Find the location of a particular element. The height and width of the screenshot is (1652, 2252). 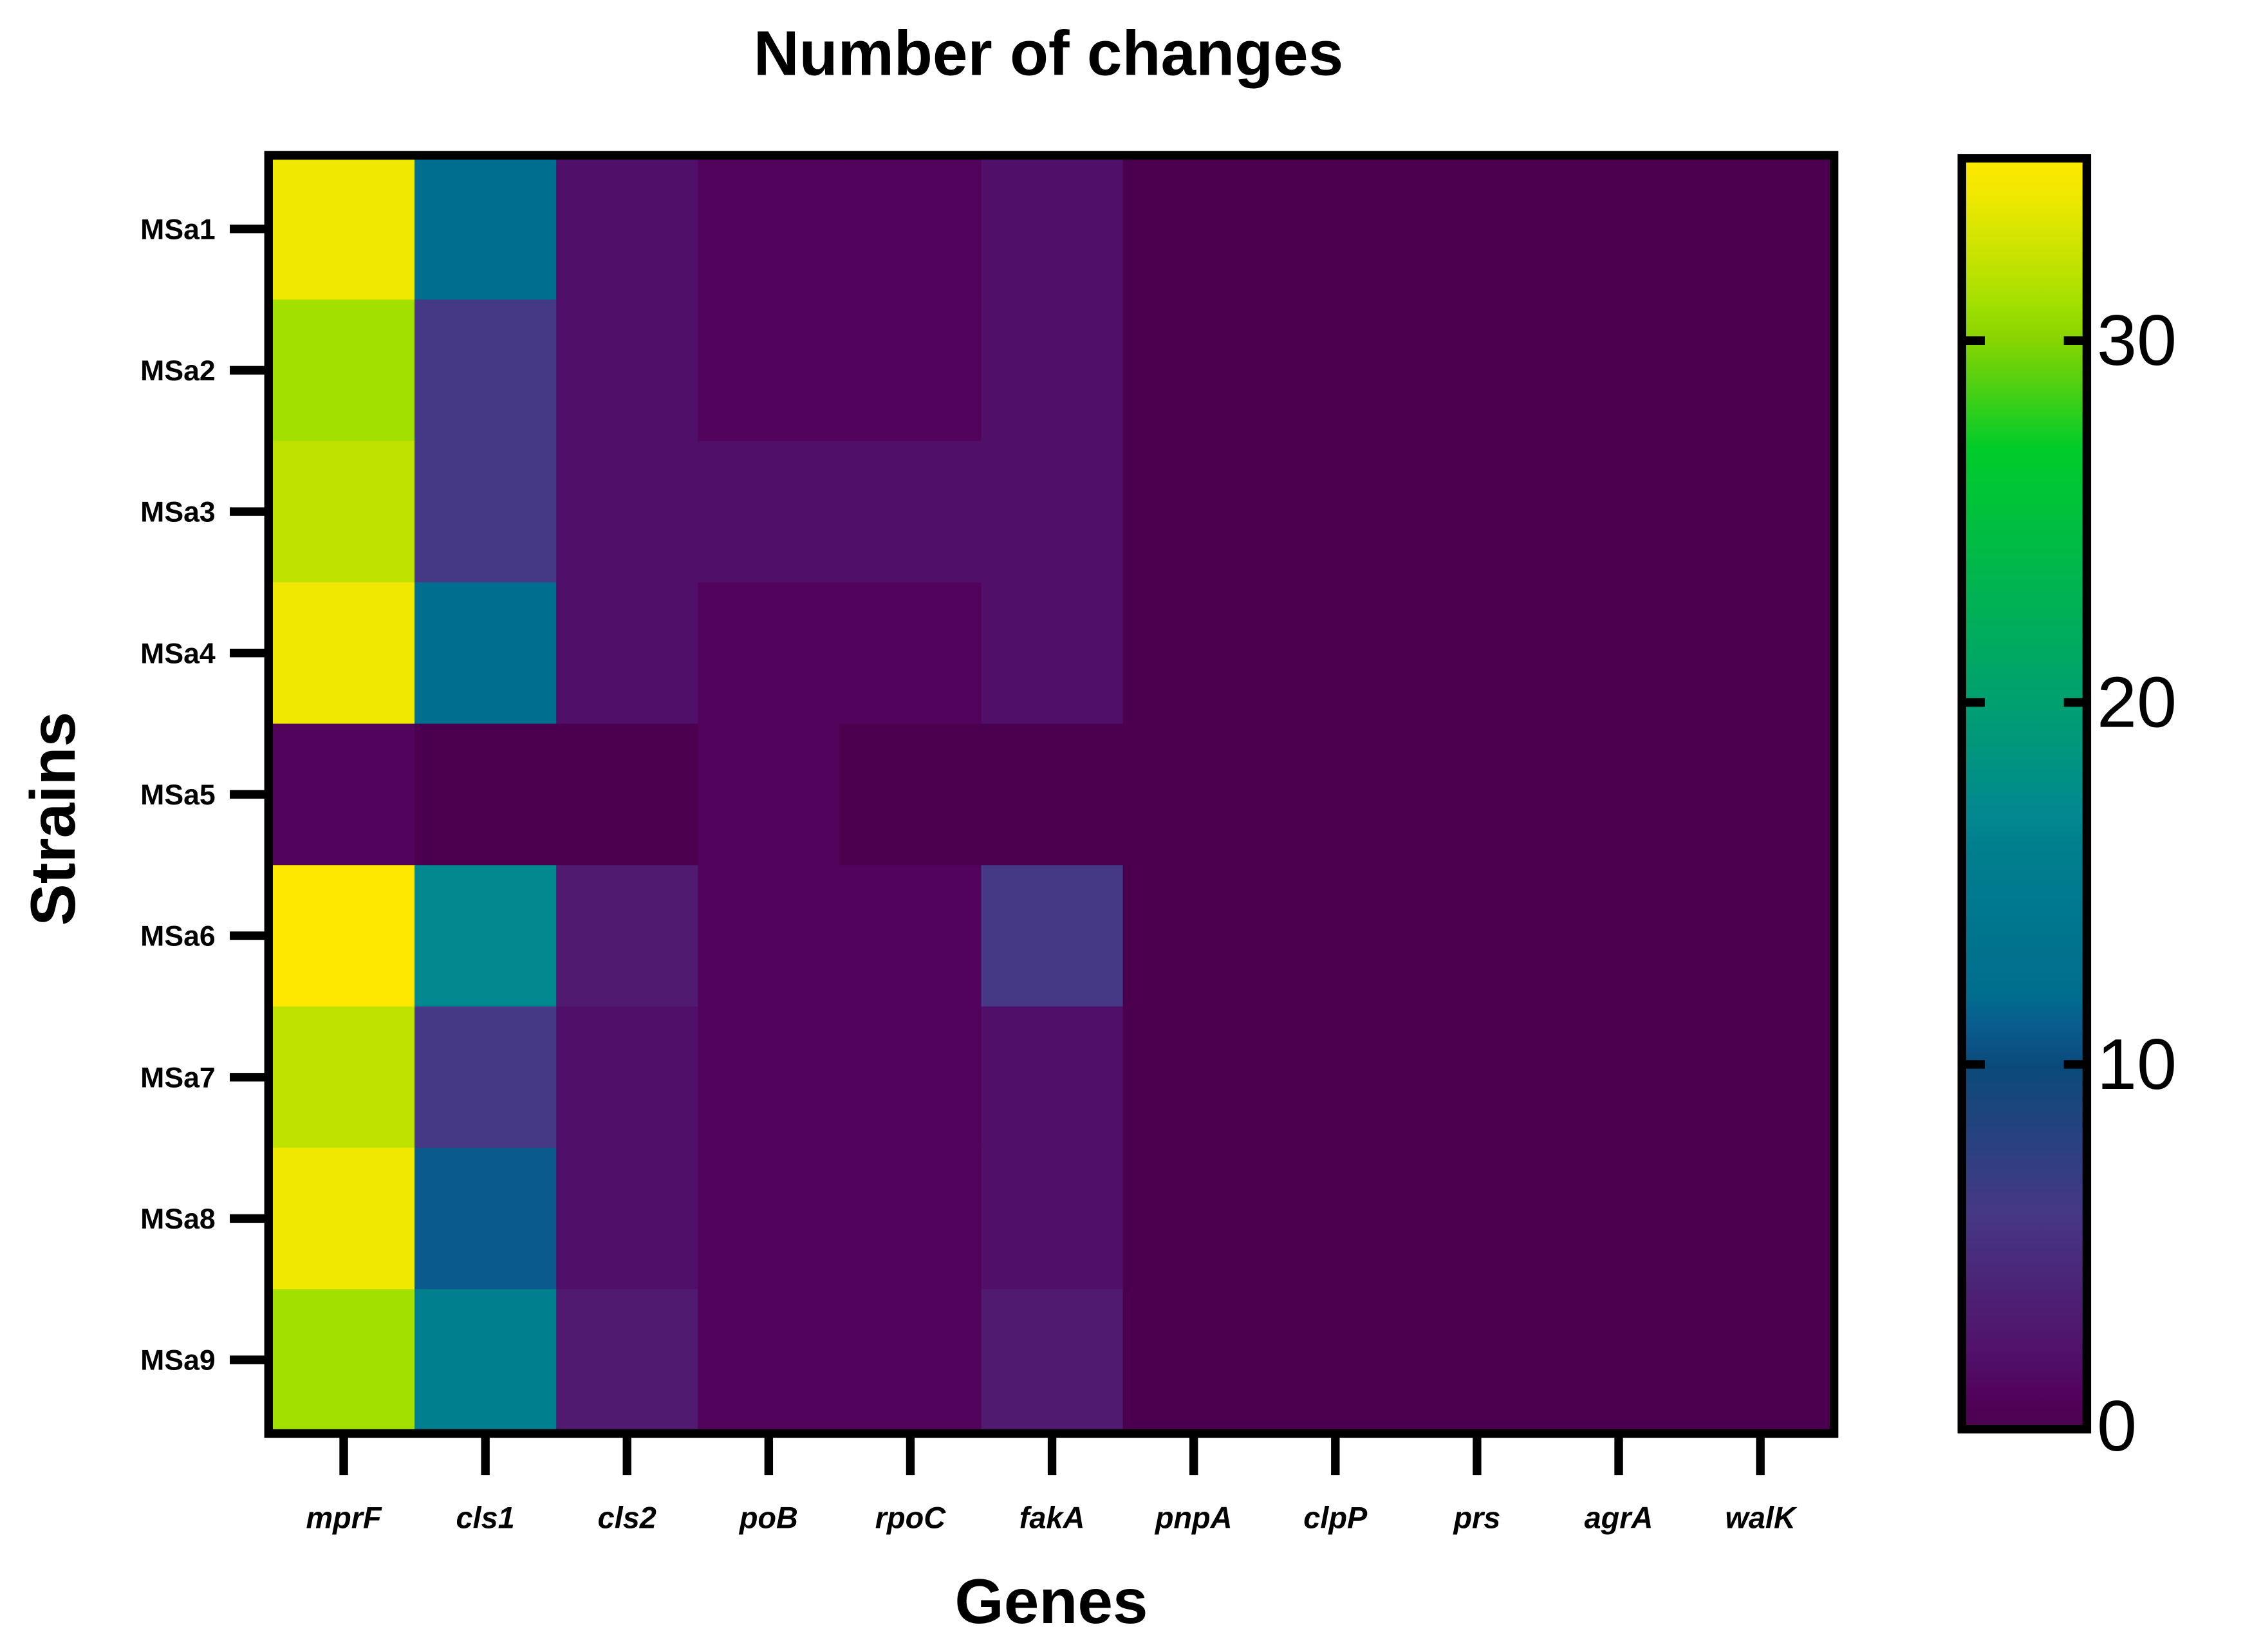

heatmap-cell-MSa9-rpoC is located at coordinates (910, 1360).